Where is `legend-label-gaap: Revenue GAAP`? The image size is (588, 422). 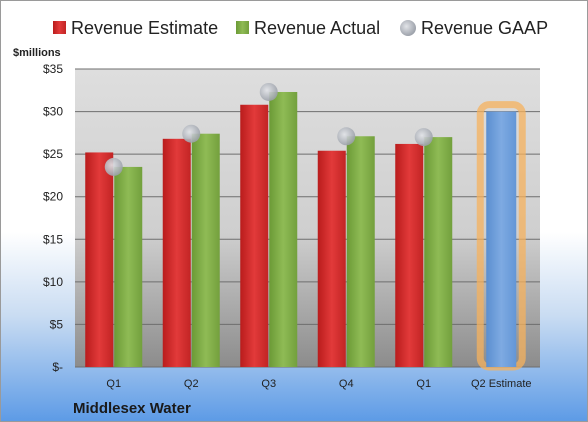
legend-label-gaap: Revenue GAAP is located at coordinates (484, 28).